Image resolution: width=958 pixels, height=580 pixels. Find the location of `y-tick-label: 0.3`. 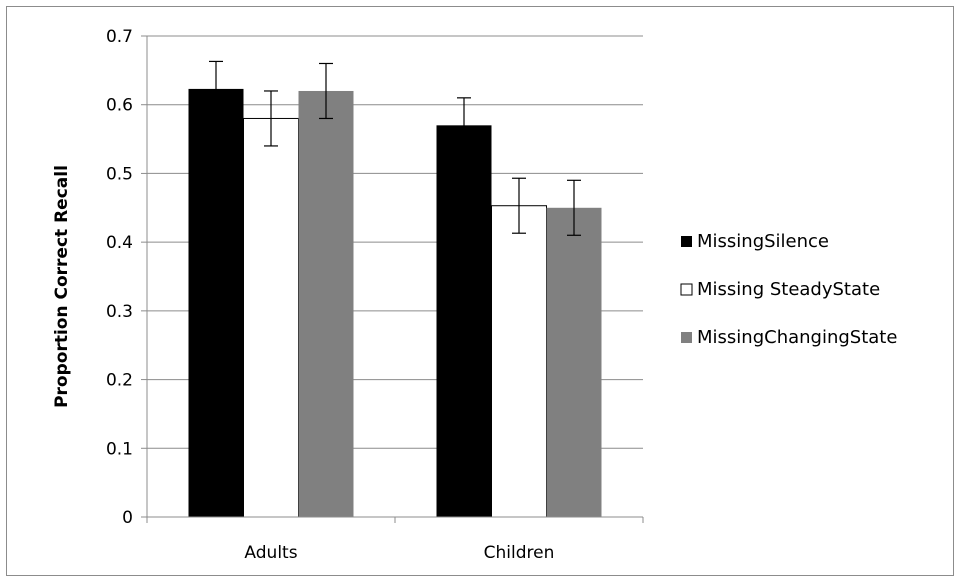

y-tick-label: 0.3 is located at coordinates (119, 312).